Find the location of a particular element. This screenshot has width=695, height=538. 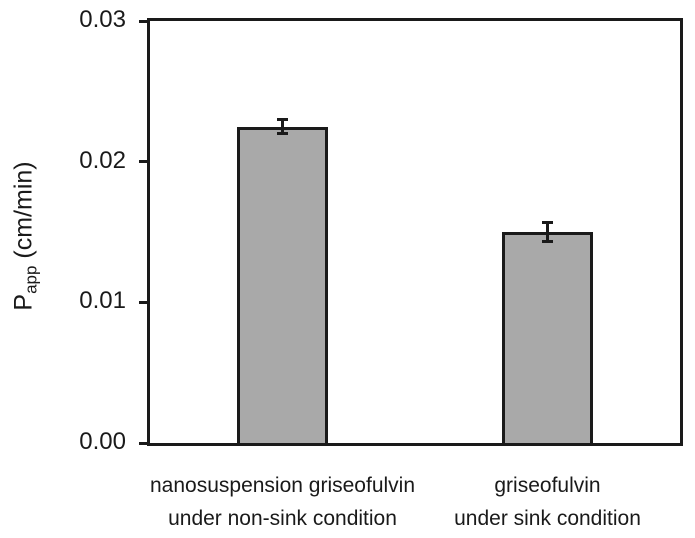

y-axis-title-main: P is located at coordinates (23, 302).